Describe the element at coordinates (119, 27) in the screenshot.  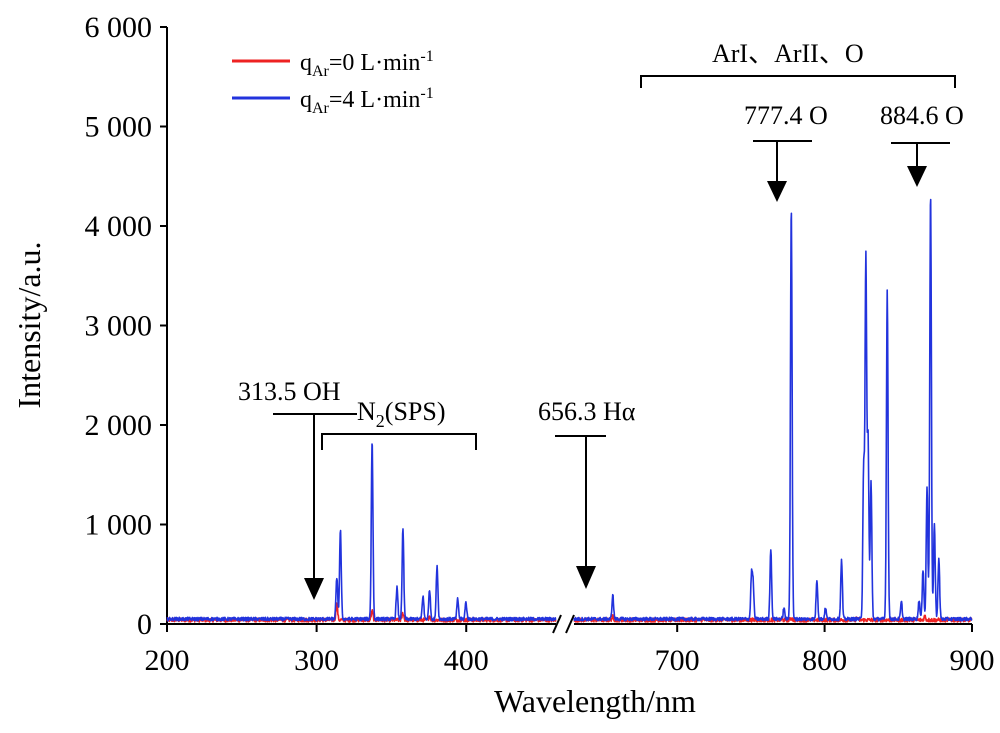
I see `y-tick-label: 6 000` at that location.